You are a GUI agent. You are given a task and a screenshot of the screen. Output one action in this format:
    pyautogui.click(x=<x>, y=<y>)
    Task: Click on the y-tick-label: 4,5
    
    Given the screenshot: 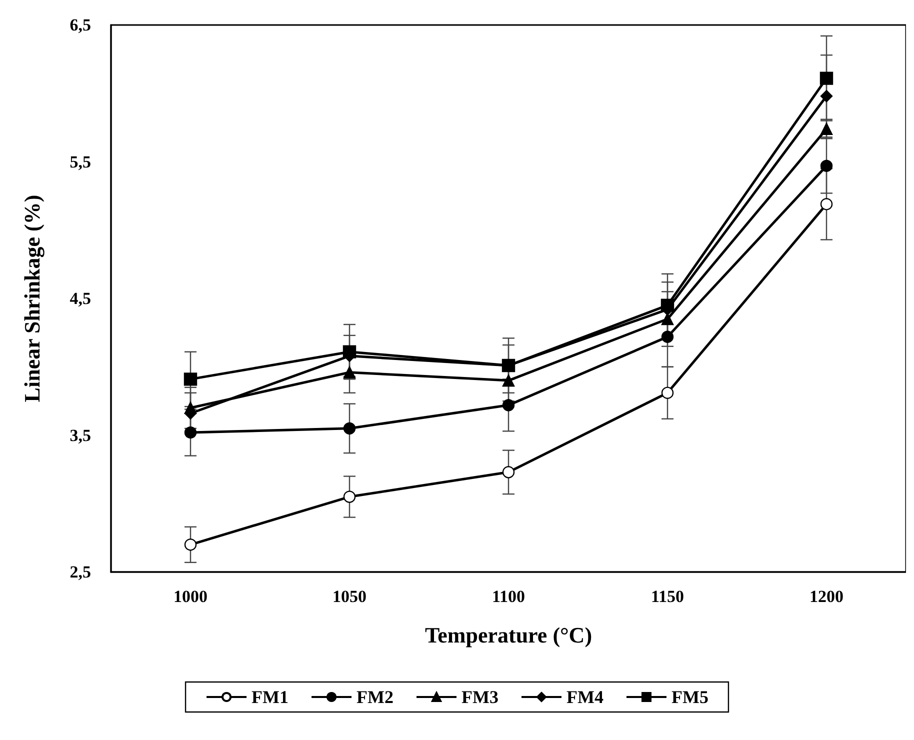 What is the action you would take?
    pyautogui.click(x=80, y=298)
    